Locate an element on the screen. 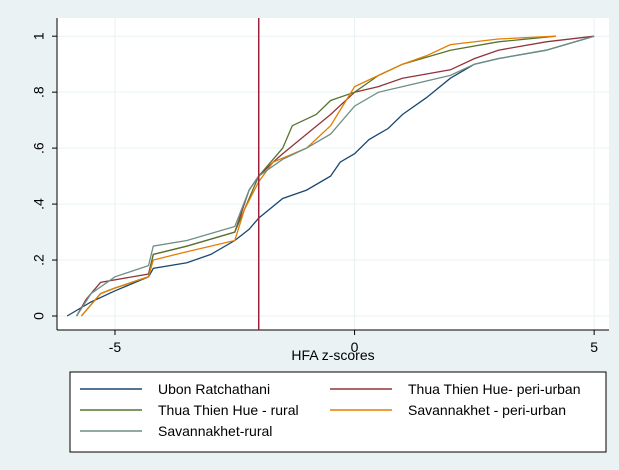 The height and width of the screenshot is (470, 619). legend-label: Thua Thien Hue- peri-urban is located at coordinates (494, 389).